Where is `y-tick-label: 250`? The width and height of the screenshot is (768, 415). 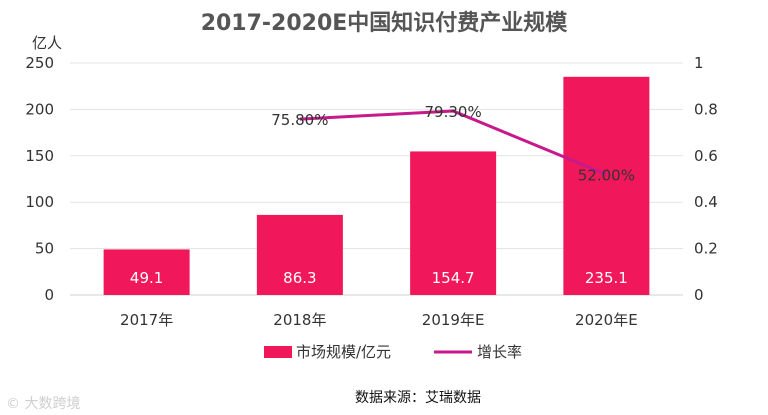 y-tick-label: 250 is located at coordinates (39, 63).